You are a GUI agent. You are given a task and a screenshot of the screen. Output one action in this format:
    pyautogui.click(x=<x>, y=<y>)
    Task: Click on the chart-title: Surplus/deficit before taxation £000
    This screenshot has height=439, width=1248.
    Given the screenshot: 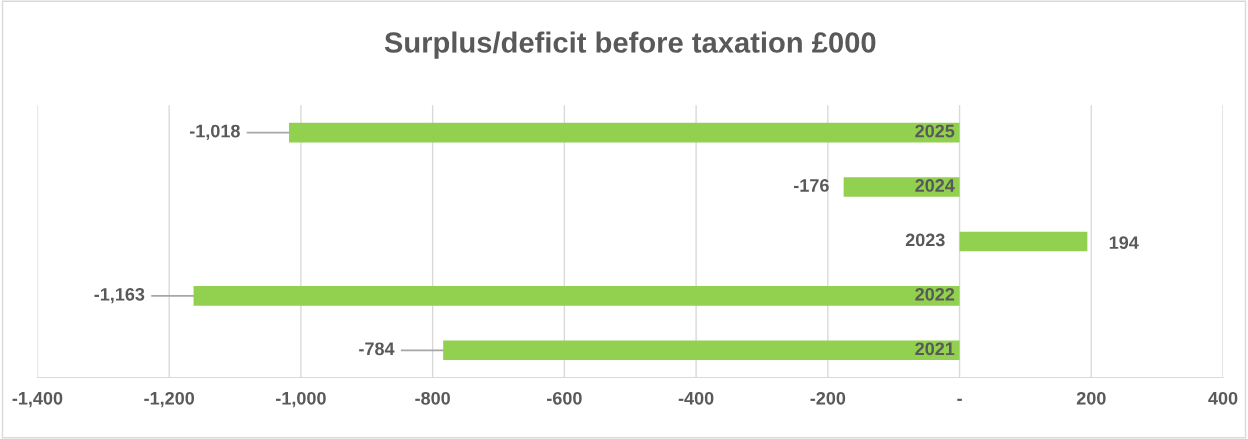 What is the action you would take?
    pyautogui.click(x=630, y=45)
    